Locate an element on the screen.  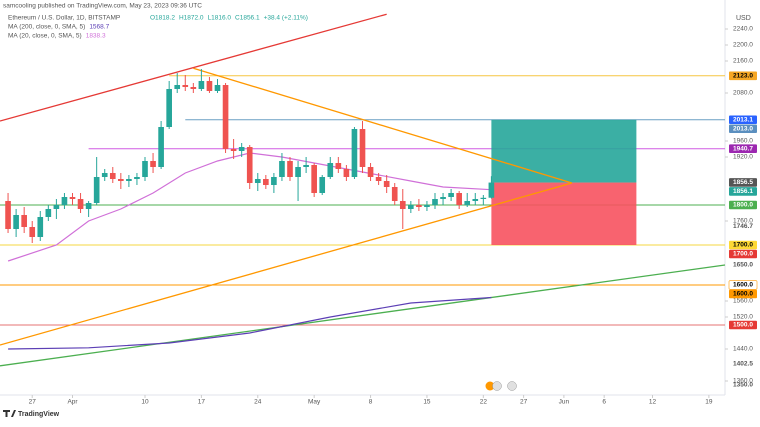
currency: USD is located at coordinates (743, 18).